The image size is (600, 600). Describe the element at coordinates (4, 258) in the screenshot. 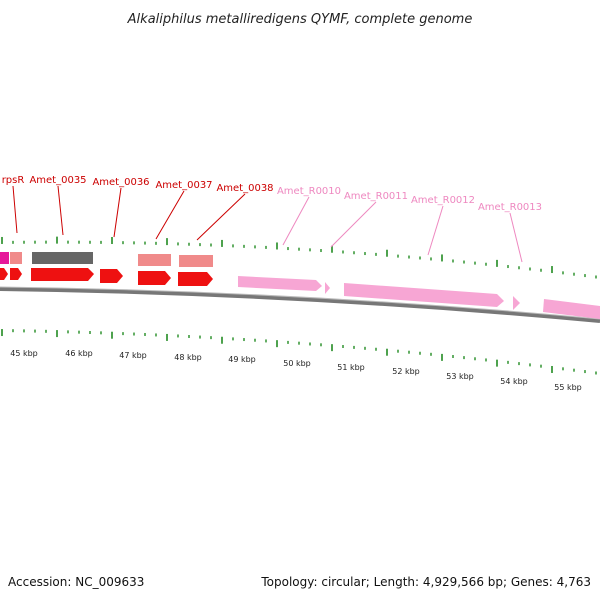

I see `feature-rpsR-magenta` at that location.